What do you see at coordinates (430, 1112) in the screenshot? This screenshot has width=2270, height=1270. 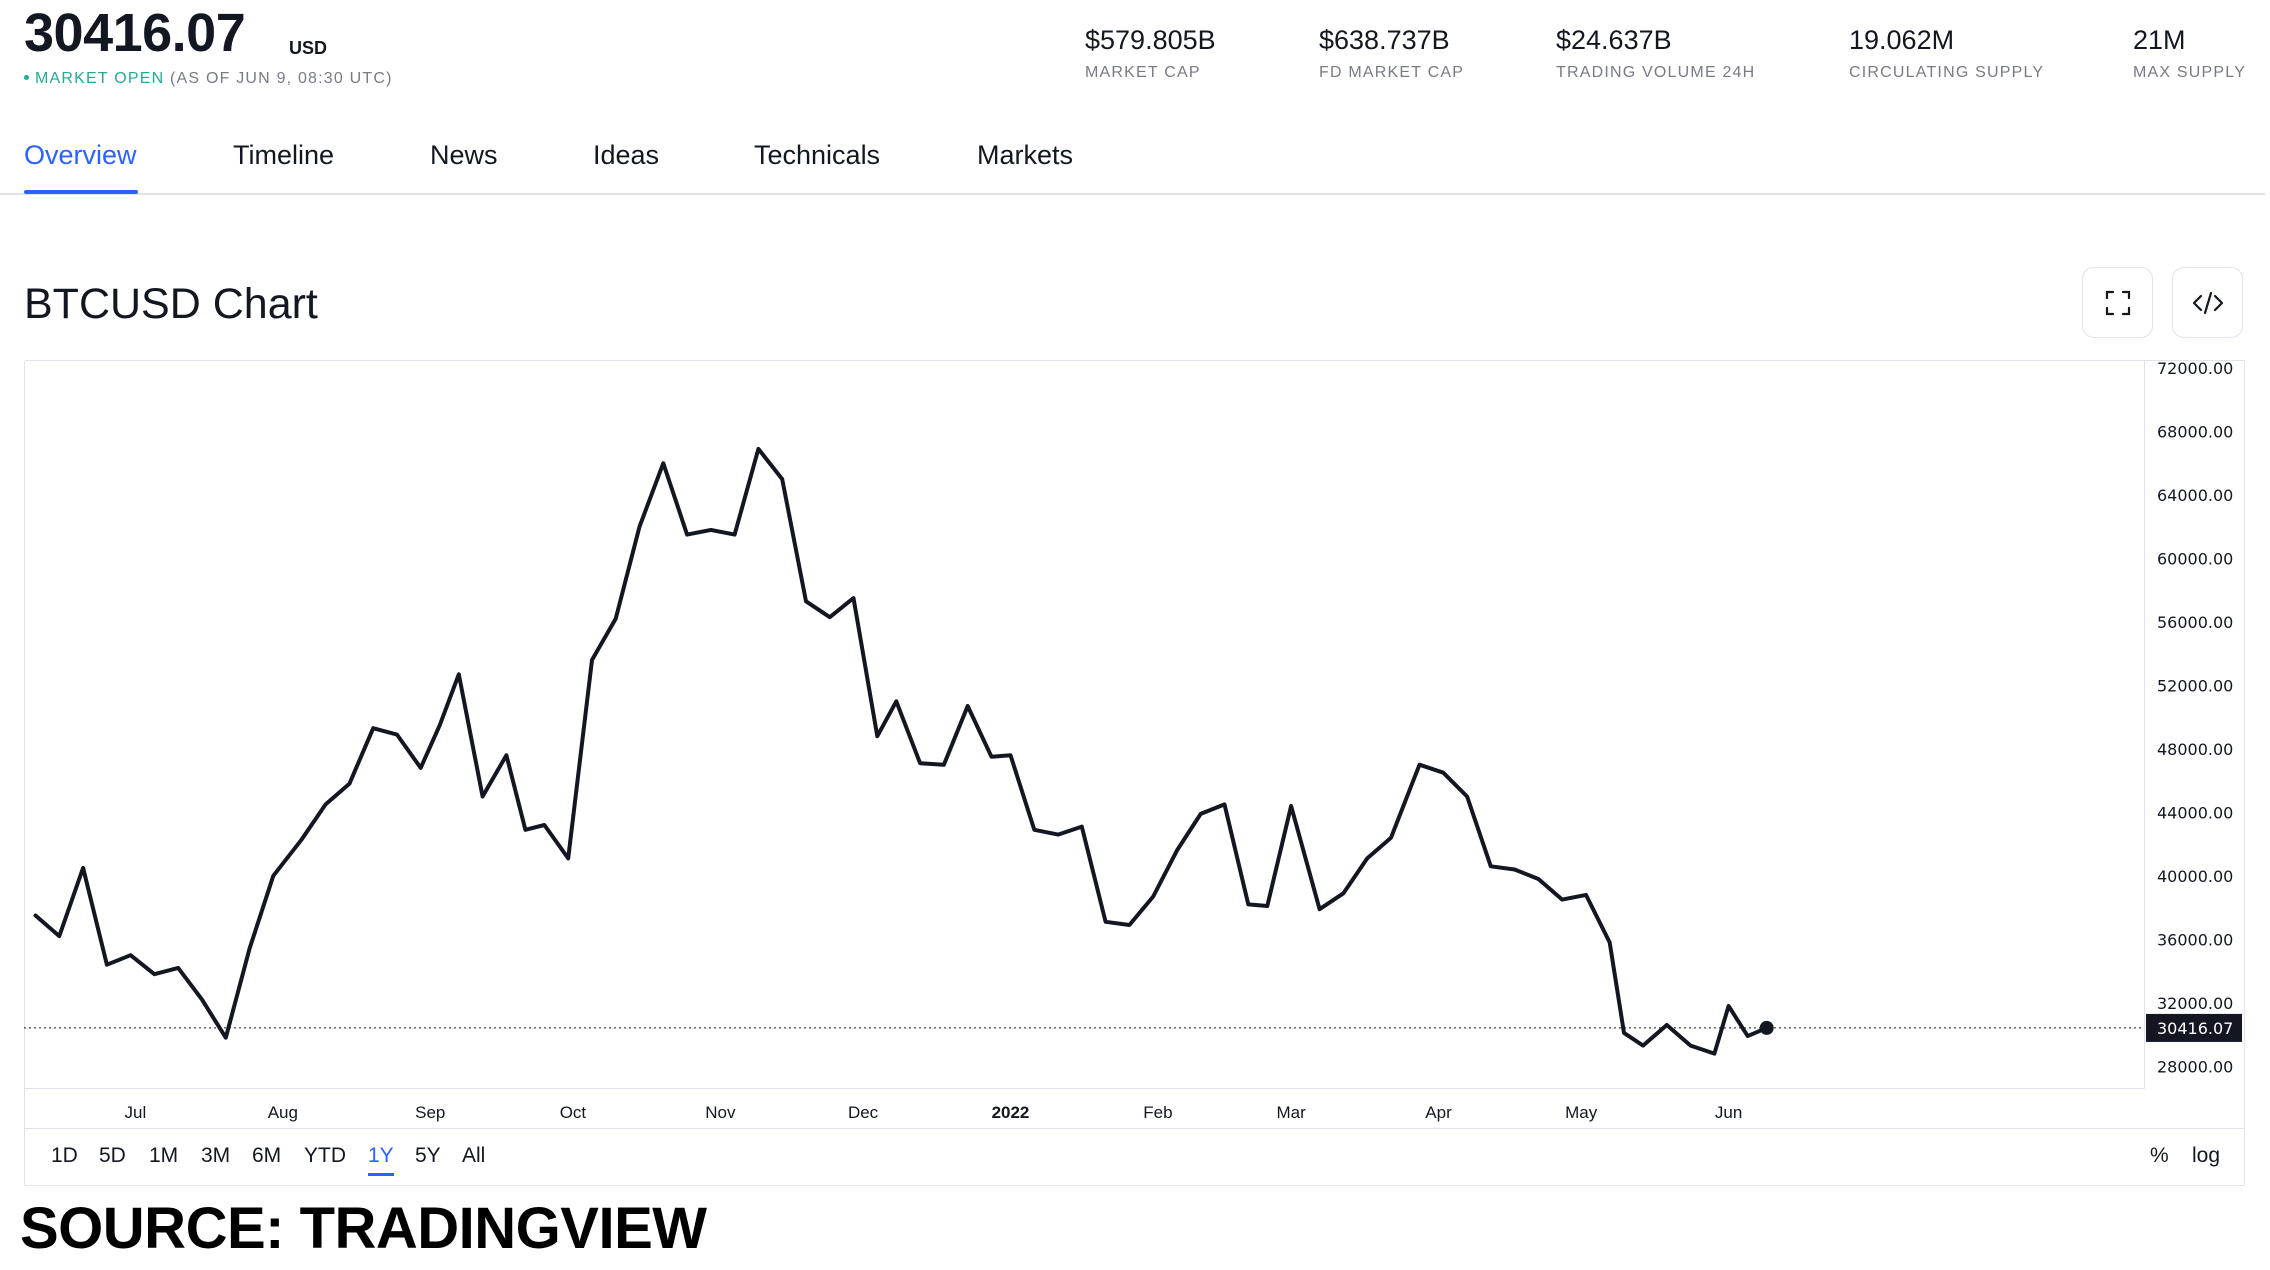 I see `time-axis-tick-label: Sep` at bounding box center [430, 1112].